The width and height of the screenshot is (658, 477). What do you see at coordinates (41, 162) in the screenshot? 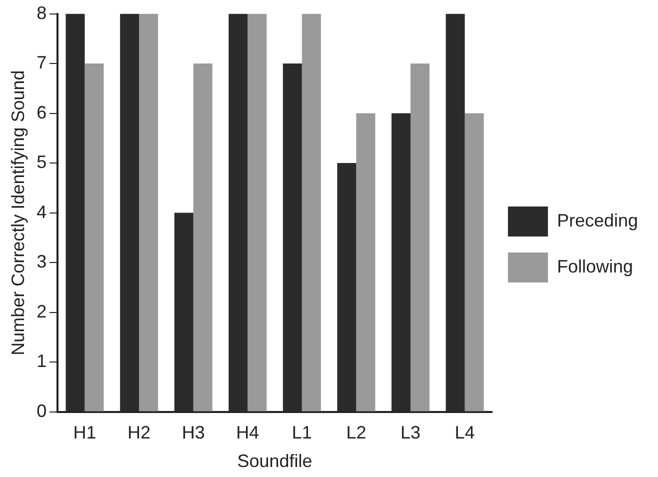
I see `y-tick-label: 5` at bounding box center [41, 162].